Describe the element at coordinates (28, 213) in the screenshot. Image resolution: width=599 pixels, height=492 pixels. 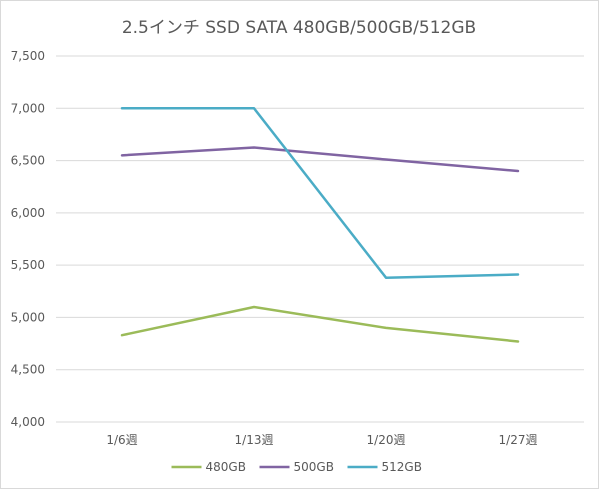
I see `y-tick-label: 6,000` at that location.